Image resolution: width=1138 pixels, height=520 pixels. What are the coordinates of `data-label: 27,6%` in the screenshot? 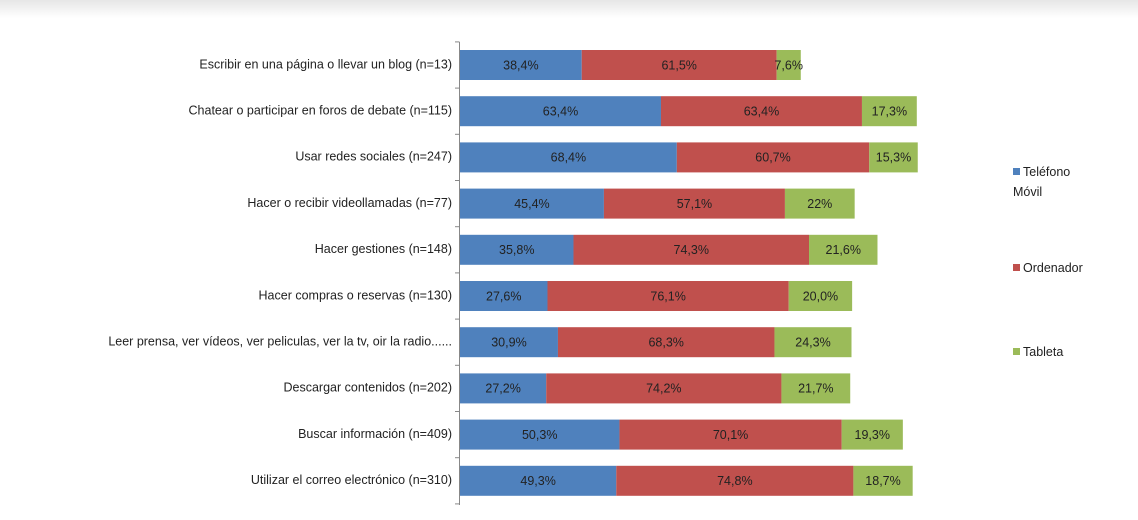 It's located at (503, 296).